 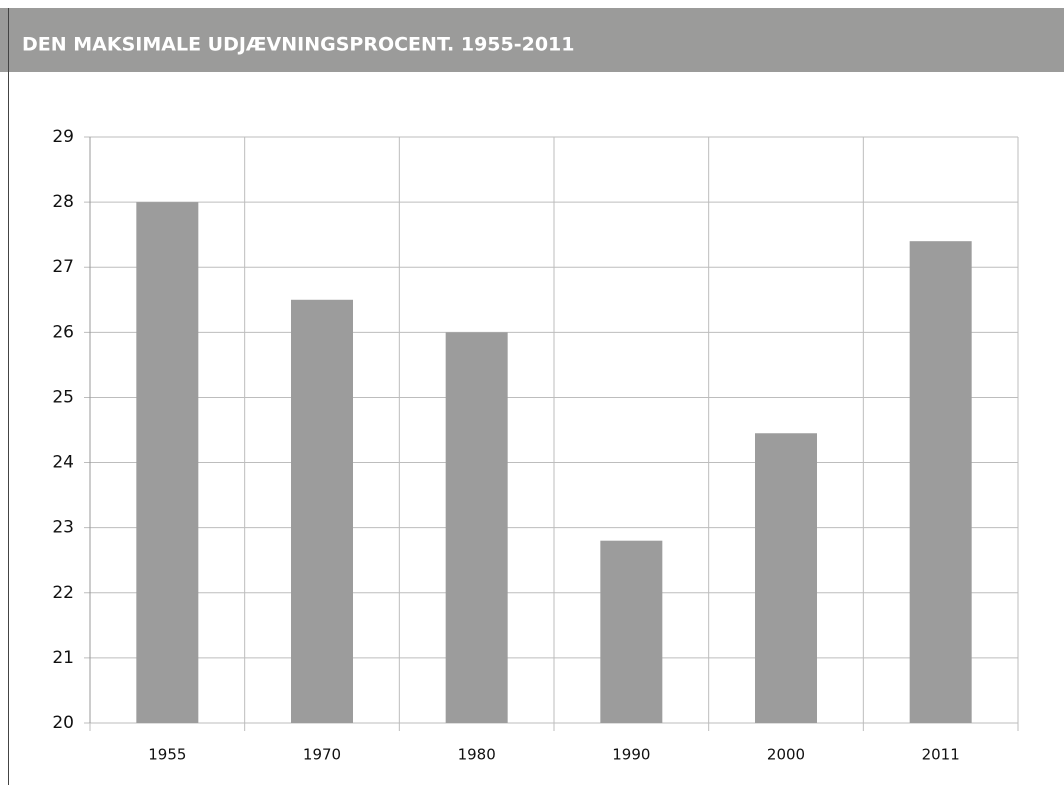 What do you see at coordinates (63, 202) in the screenshot?
I see `y-tick-label: 28` at bounding box center [63, 202].